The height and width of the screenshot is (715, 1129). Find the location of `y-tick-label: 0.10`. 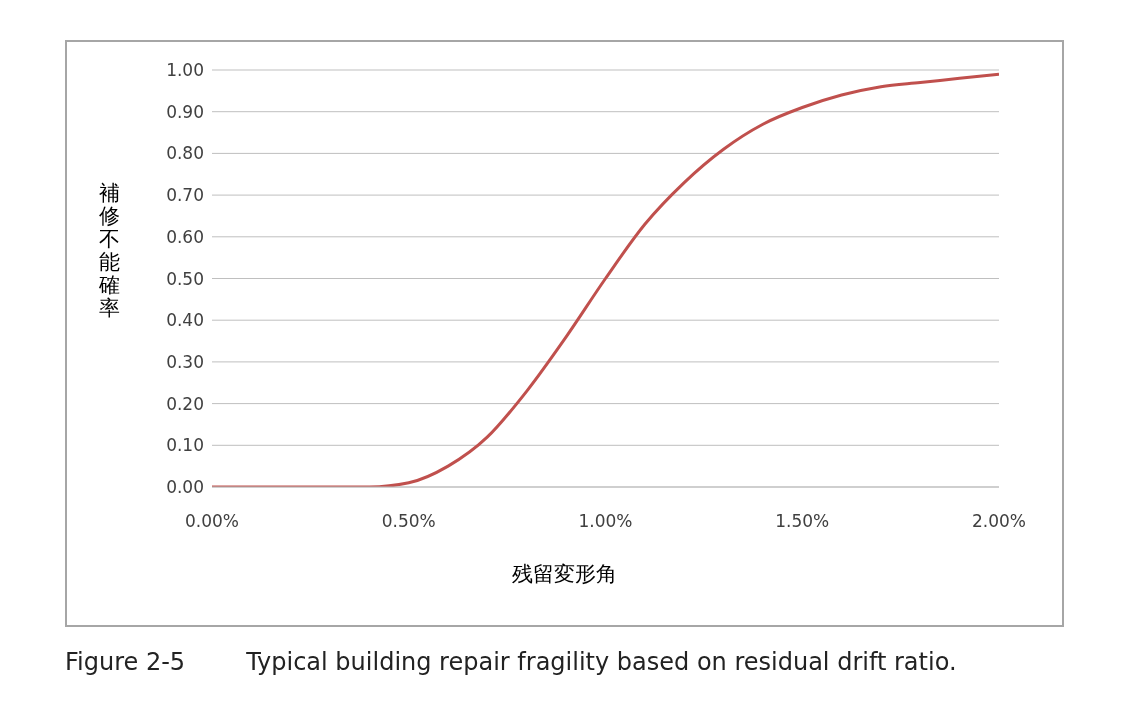

y-tick-label: 0.10 is located at coordinates (185, 445).